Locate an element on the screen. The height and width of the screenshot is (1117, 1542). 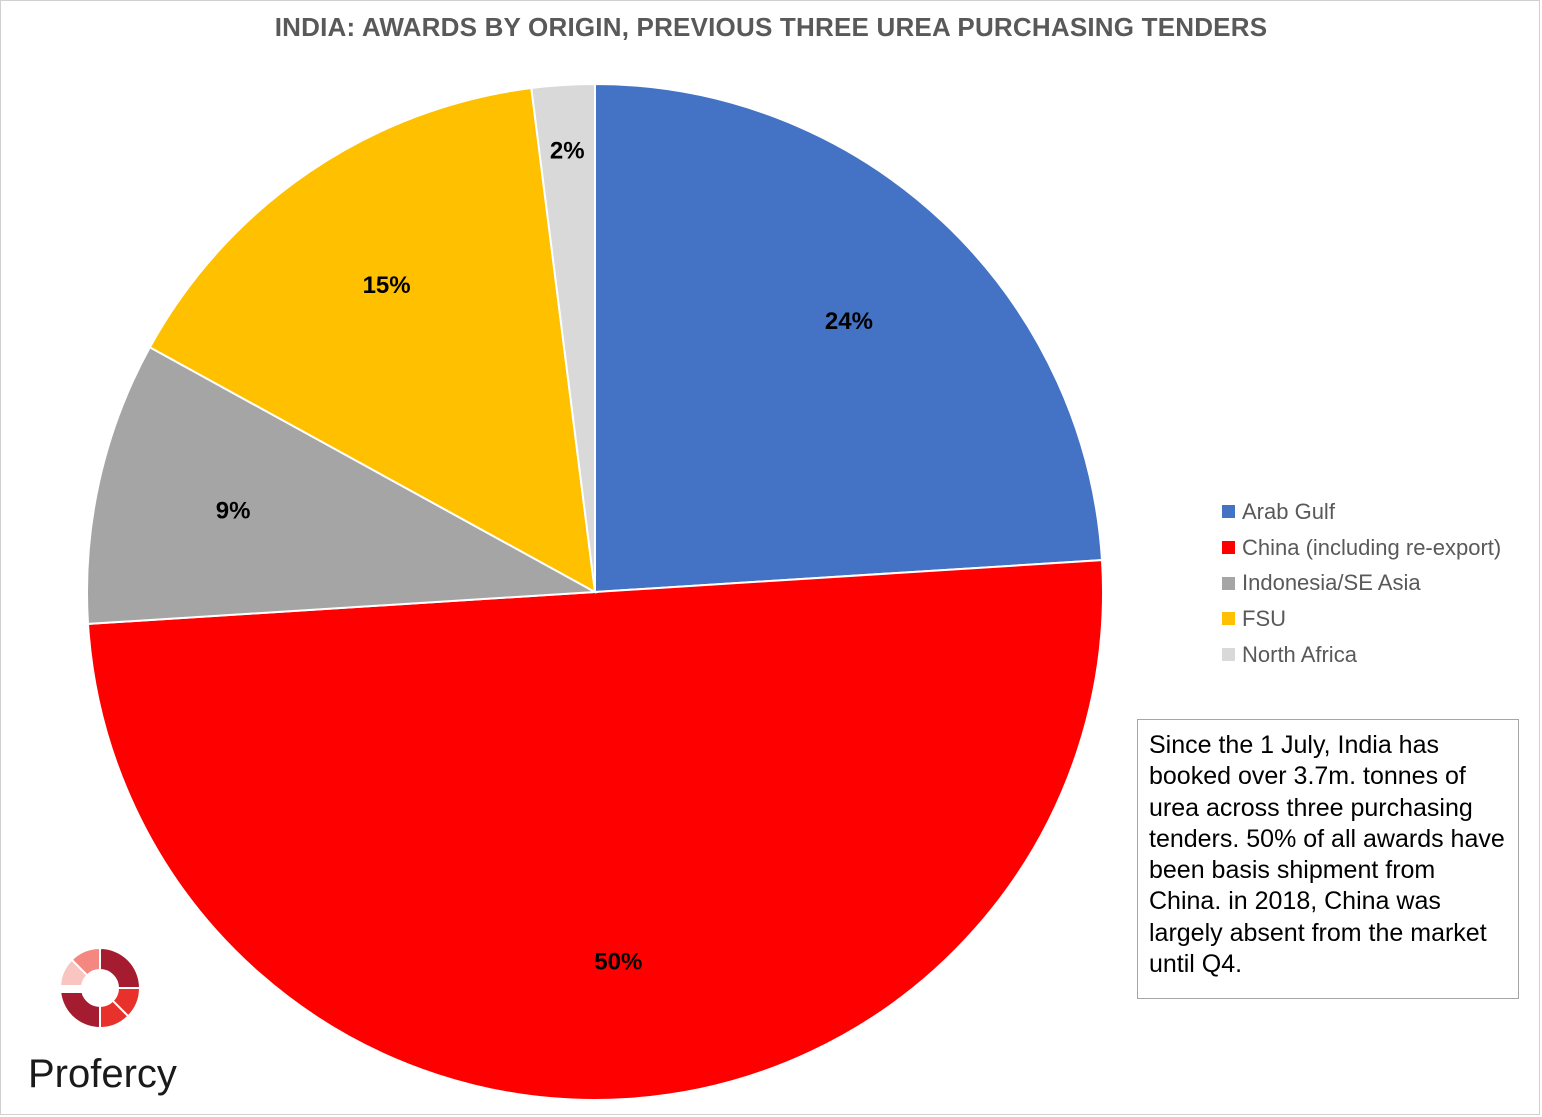
legend-item-china: China (including re-export) is located at coordinates (1361, 548).